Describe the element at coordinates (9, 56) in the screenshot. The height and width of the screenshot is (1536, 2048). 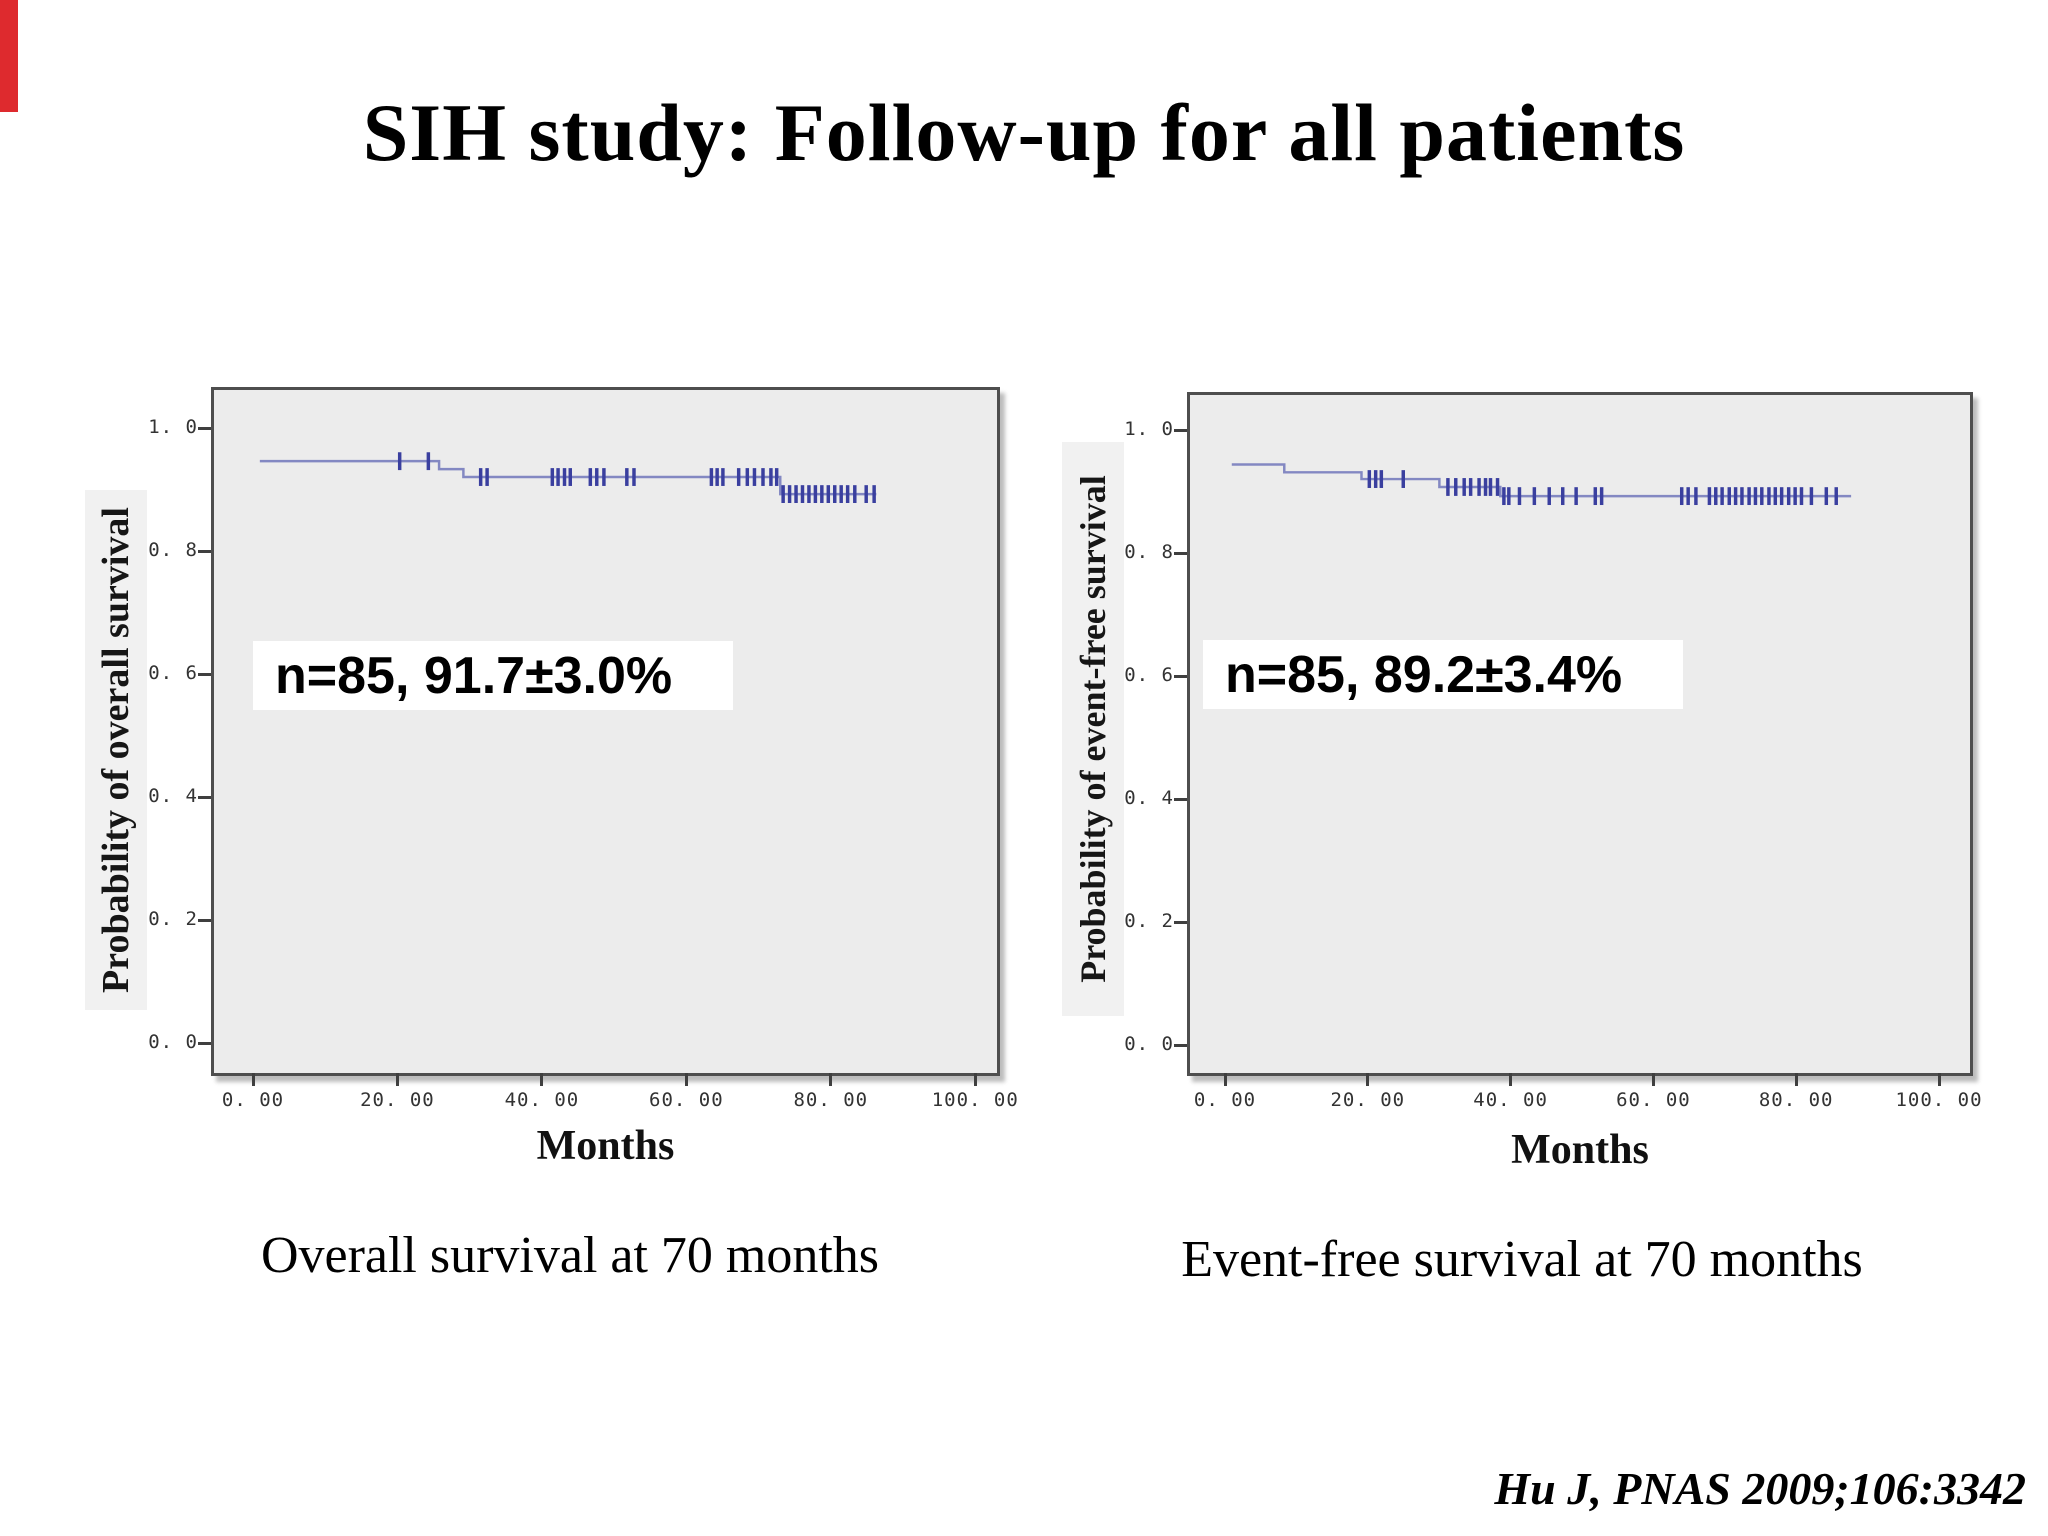
I see `red-marker` at that location.